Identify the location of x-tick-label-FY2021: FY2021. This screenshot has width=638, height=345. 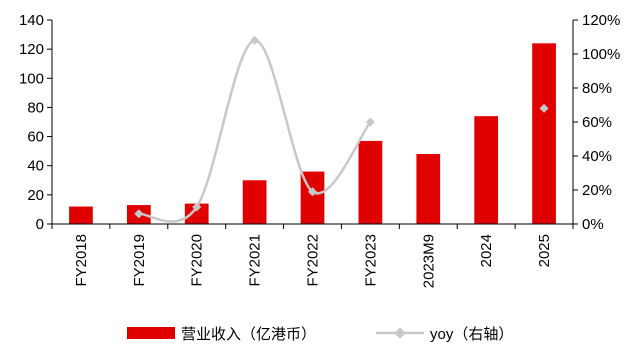
(255, 260).